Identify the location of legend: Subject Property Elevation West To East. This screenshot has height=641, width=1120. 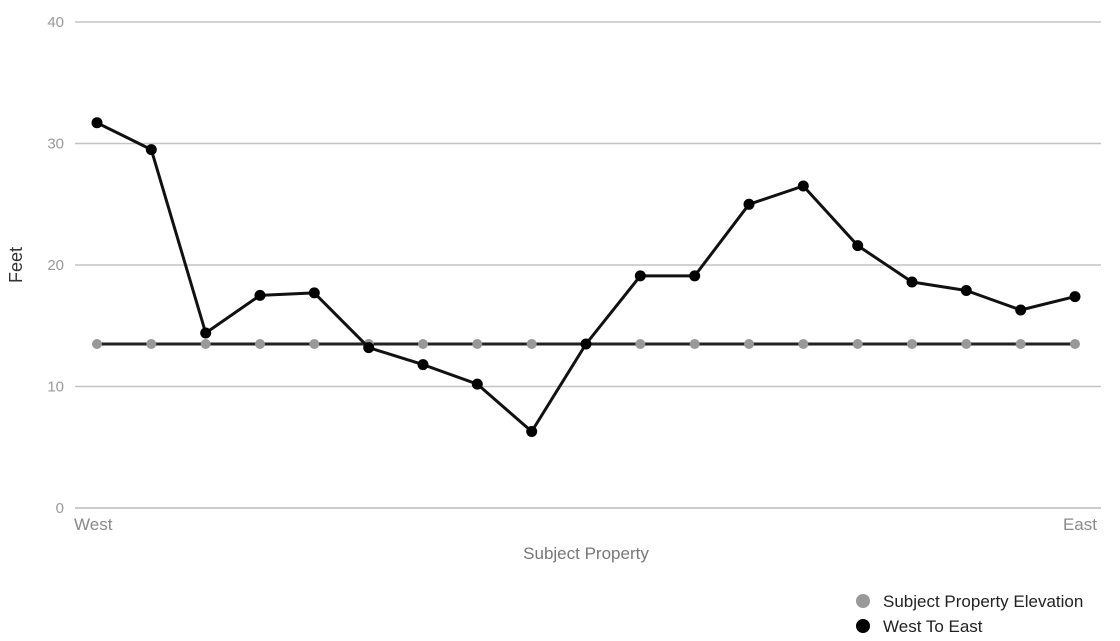
(969, 614).